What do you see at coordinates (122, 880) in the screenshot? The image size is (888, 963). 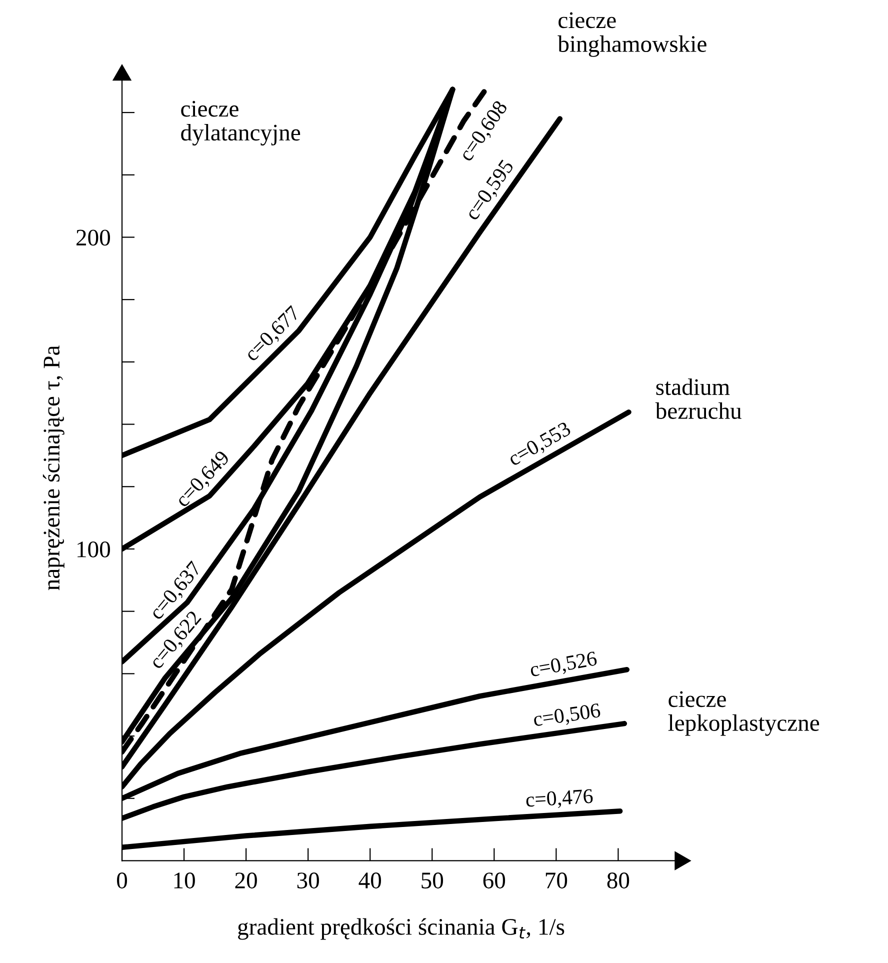 I see `x-tick-label: 0` at bounding box center [122, 880].